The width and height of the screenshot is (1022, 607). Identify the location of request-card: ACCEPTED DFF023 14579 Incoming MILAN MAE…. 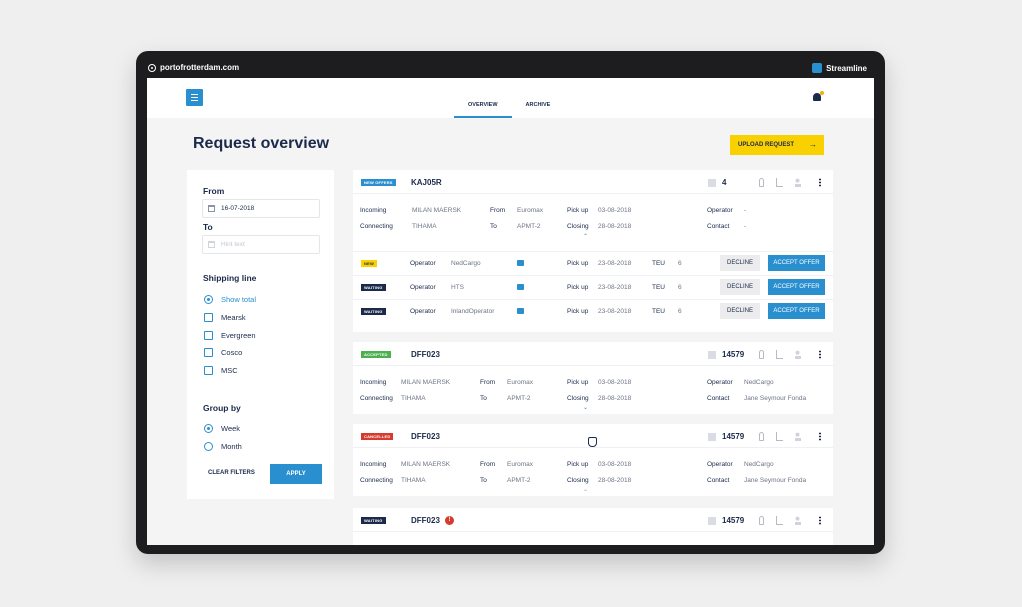
(593, 378).